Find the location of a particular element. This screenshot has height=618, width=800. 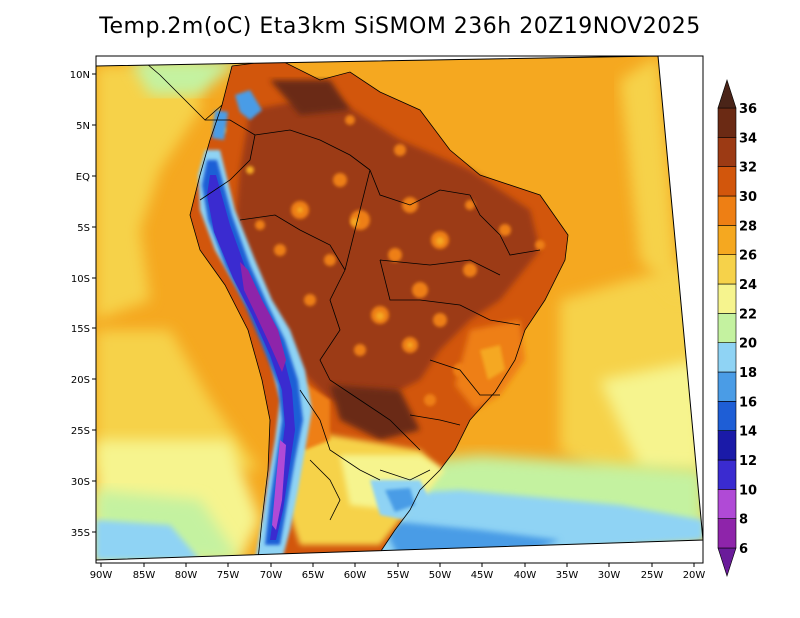

lat-label: 10S is located at coordinates (80, 279).